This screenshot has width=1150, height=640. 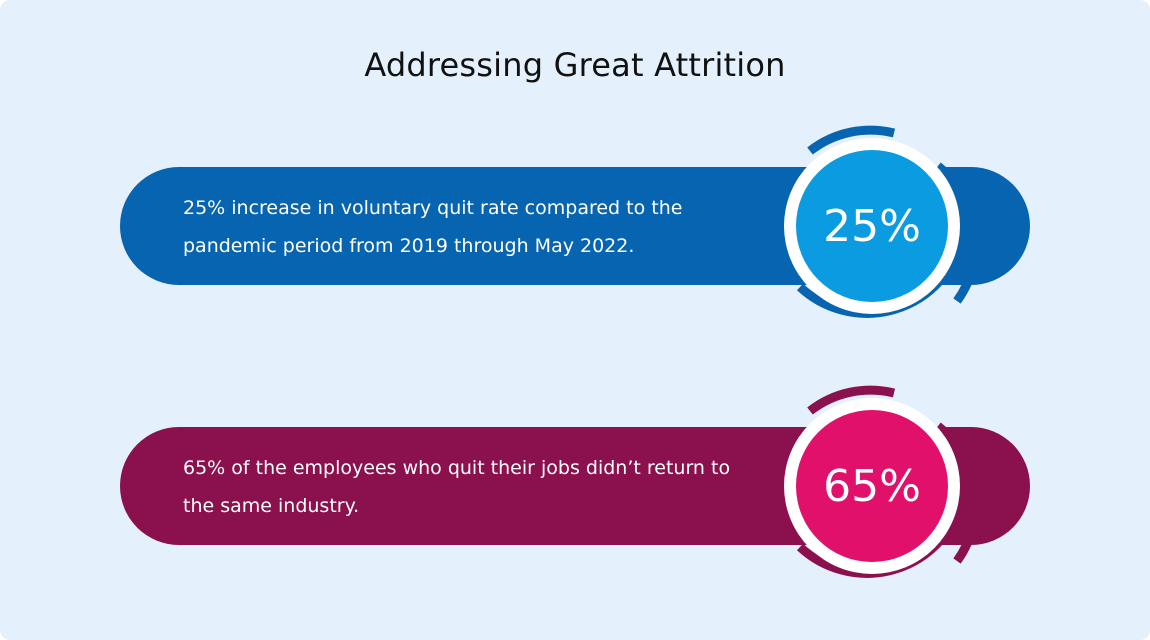 I want to click on stat-value-industry: 65%, so click(x=872, y=486).